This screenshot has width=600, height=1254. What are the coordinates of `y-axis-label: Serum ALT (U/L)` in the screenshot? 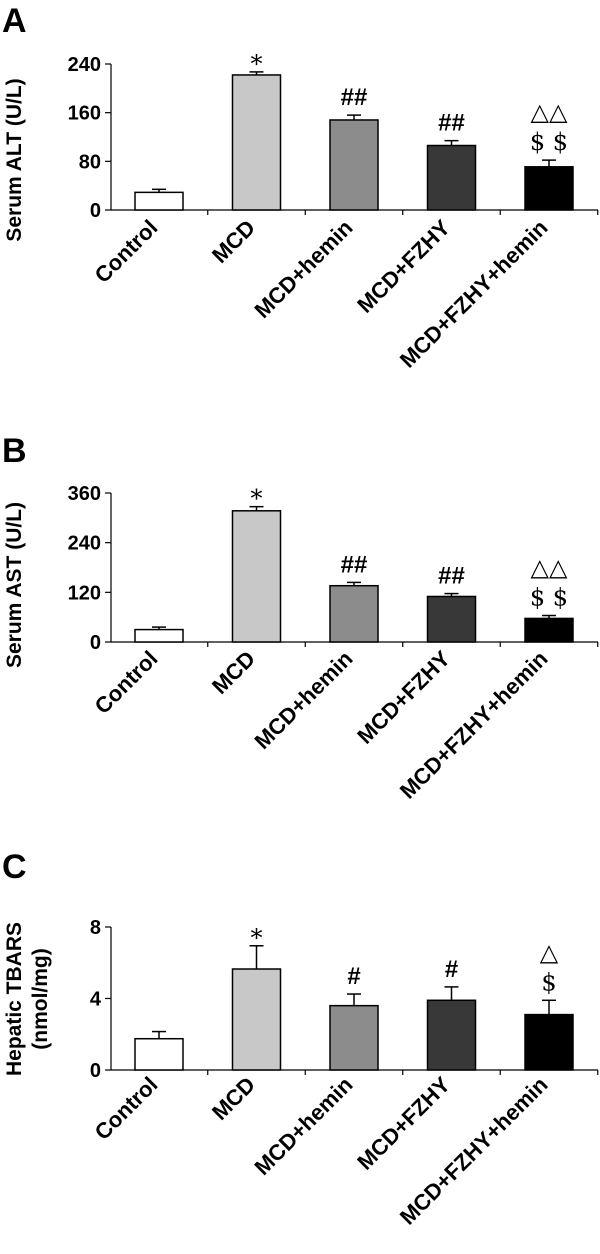 It's located at (14, 159).